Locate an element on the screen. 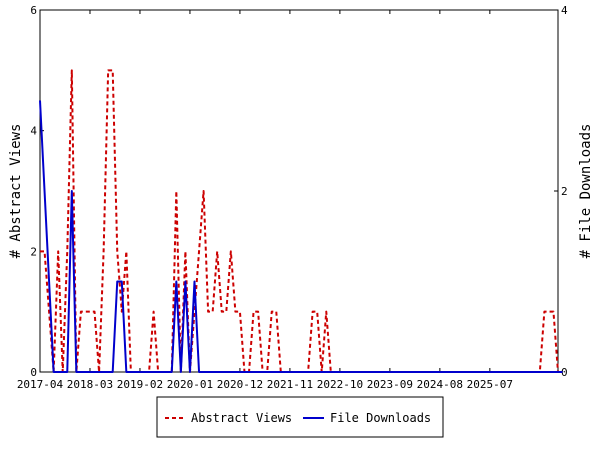  legend-label-abstract-views: Abstract Views is located at coordinates (241, 418).